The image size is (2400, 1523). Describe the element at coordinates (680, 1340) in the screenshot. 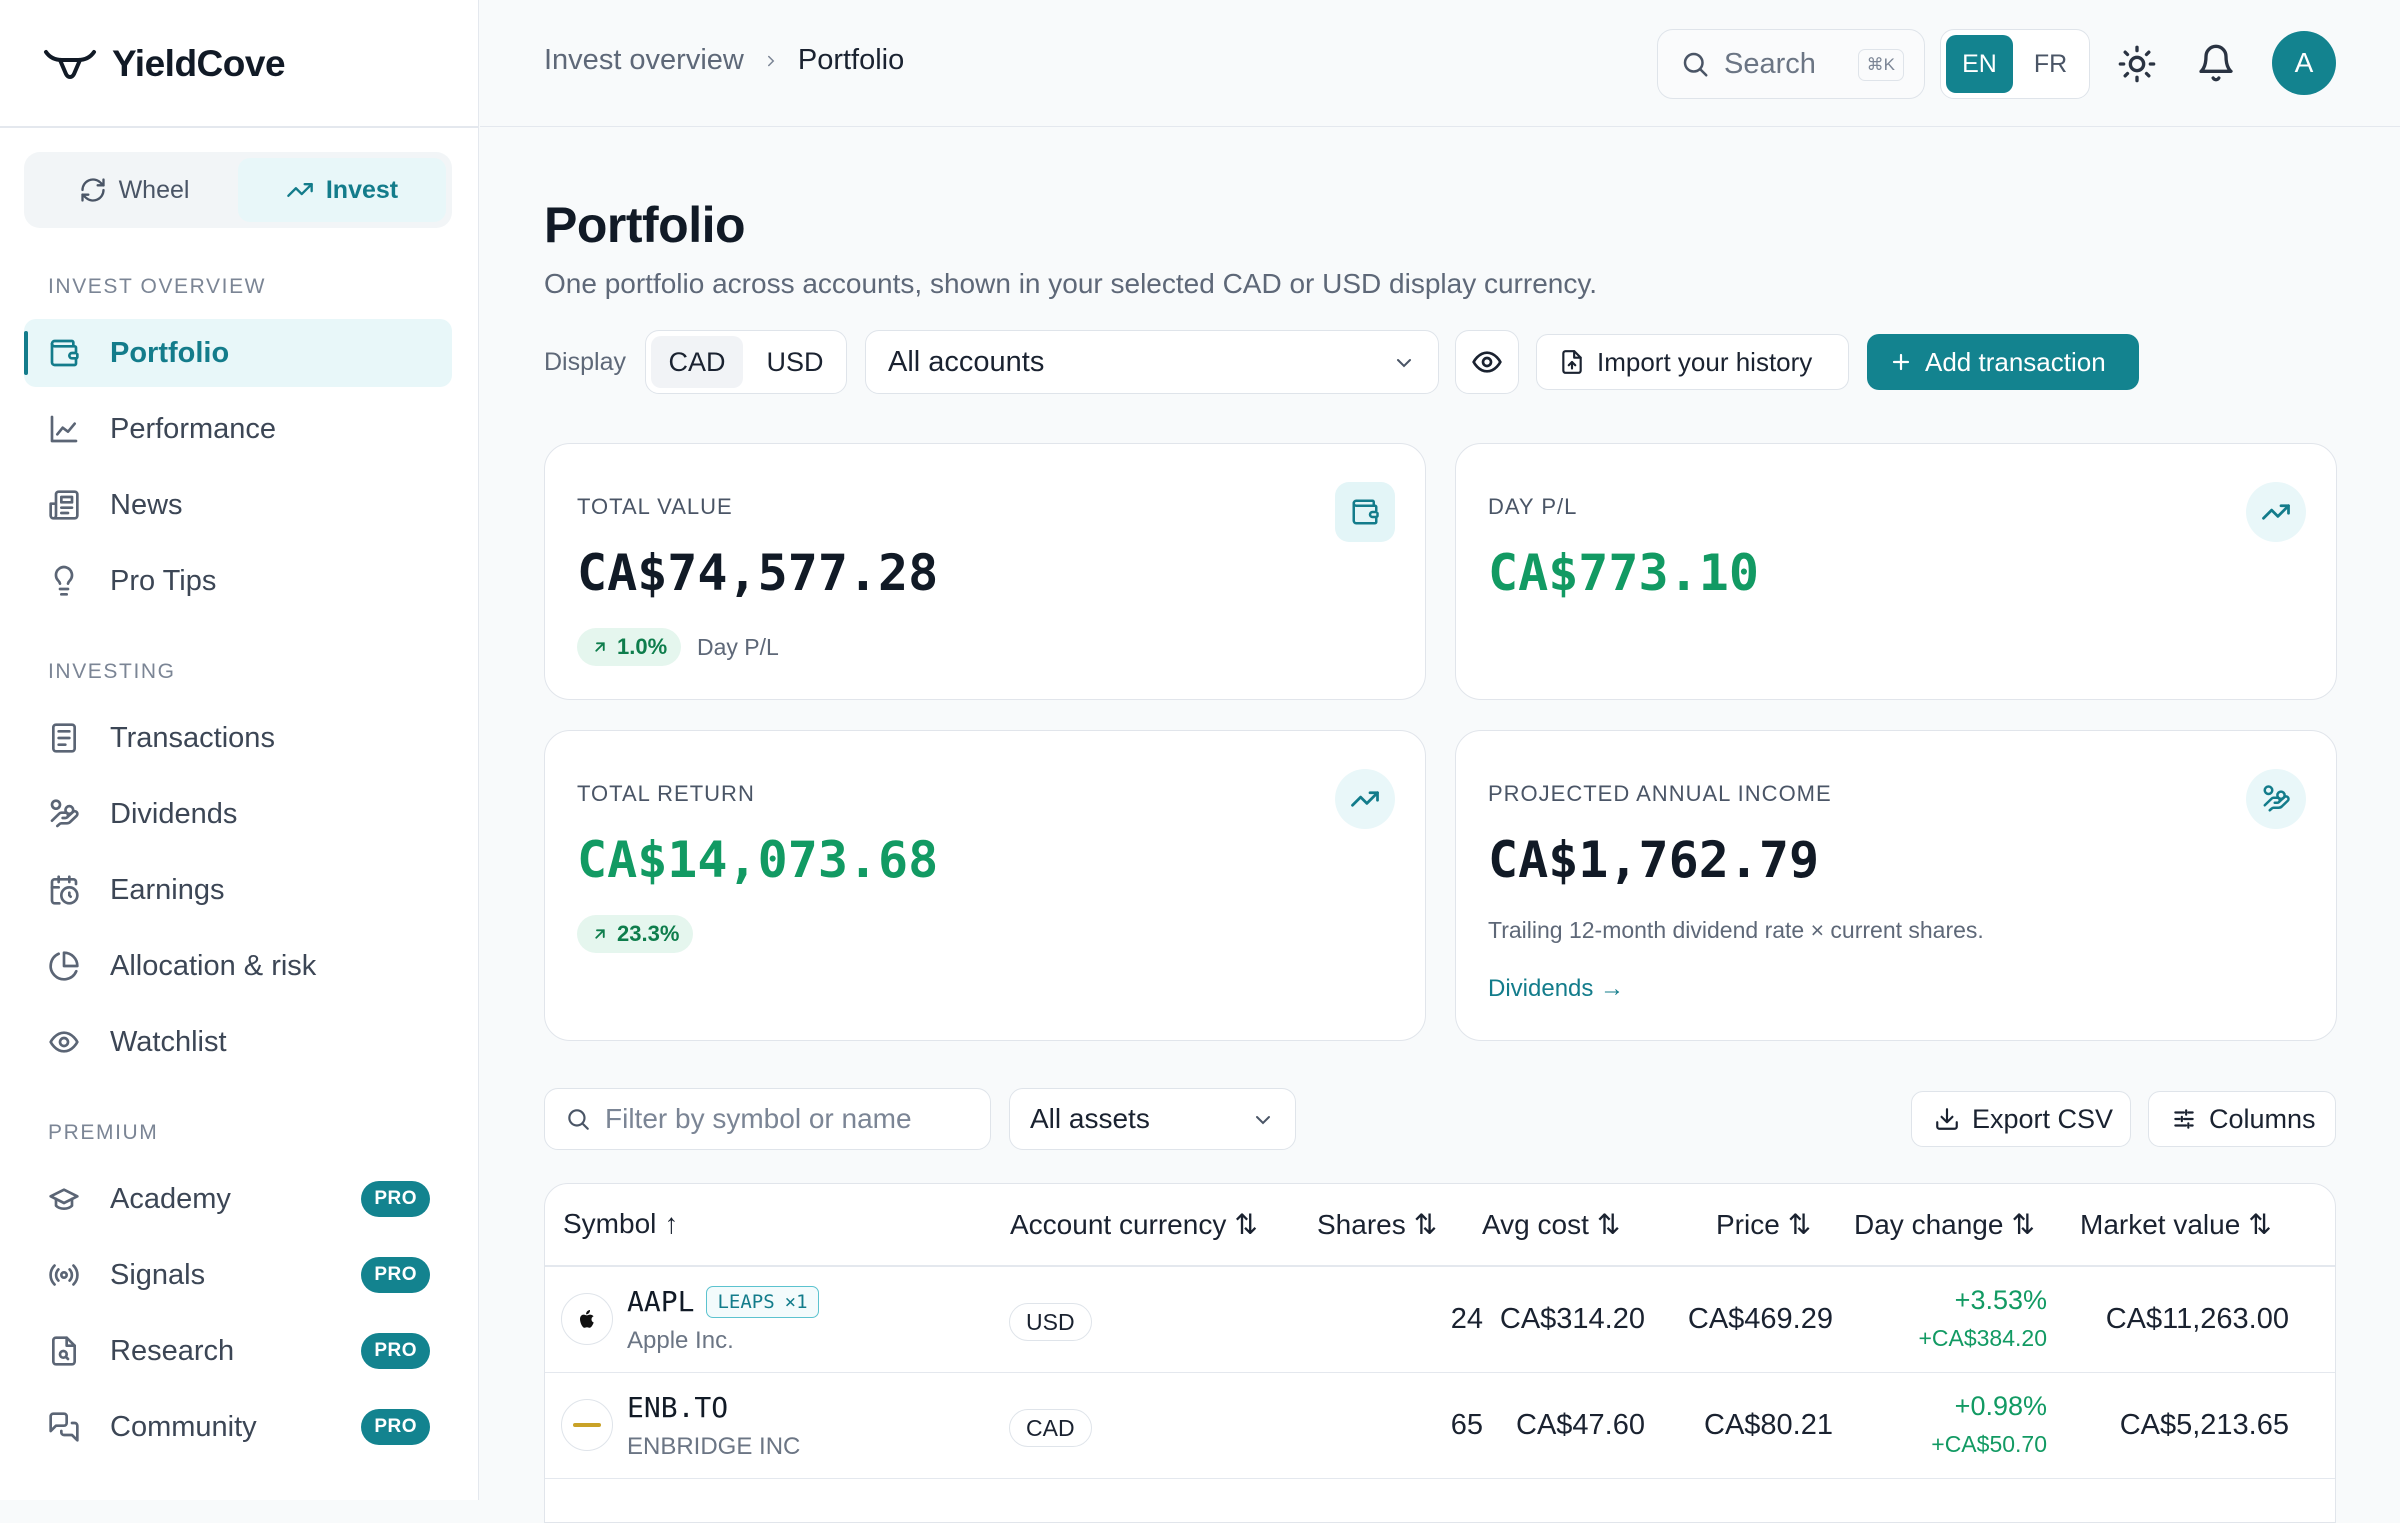

I see `company-name: Apple Inc.` at that location.